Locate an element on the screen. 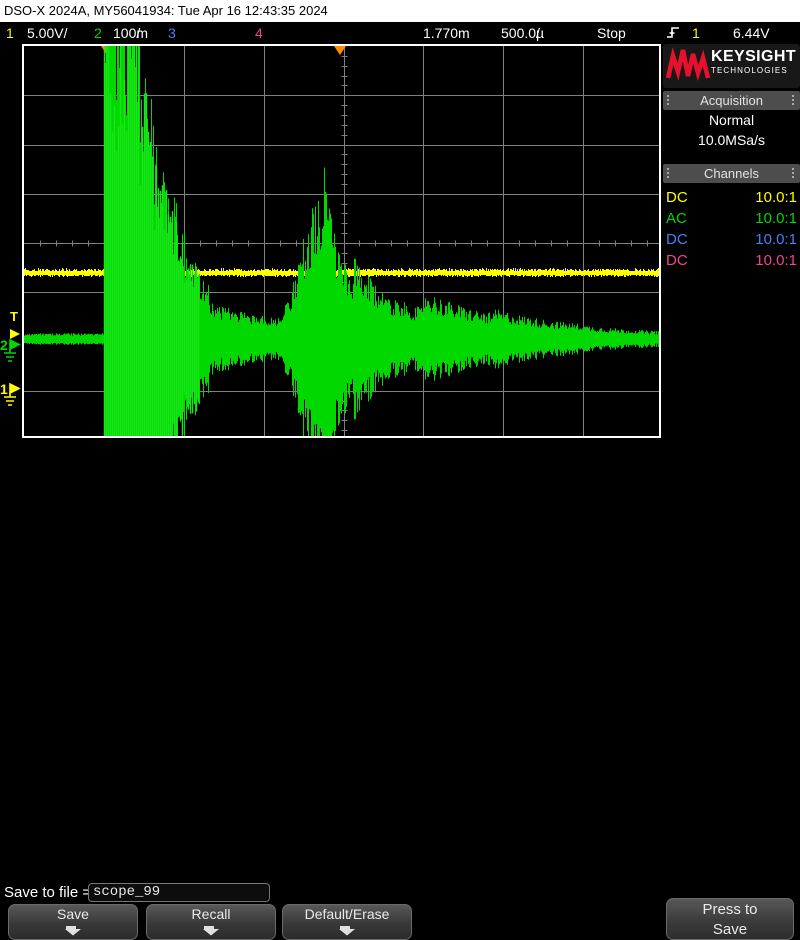 Image resolution: width=800 pixels, height=940 pixels. default-erase-button: Default/Erase is located at coordinates (347, 922).